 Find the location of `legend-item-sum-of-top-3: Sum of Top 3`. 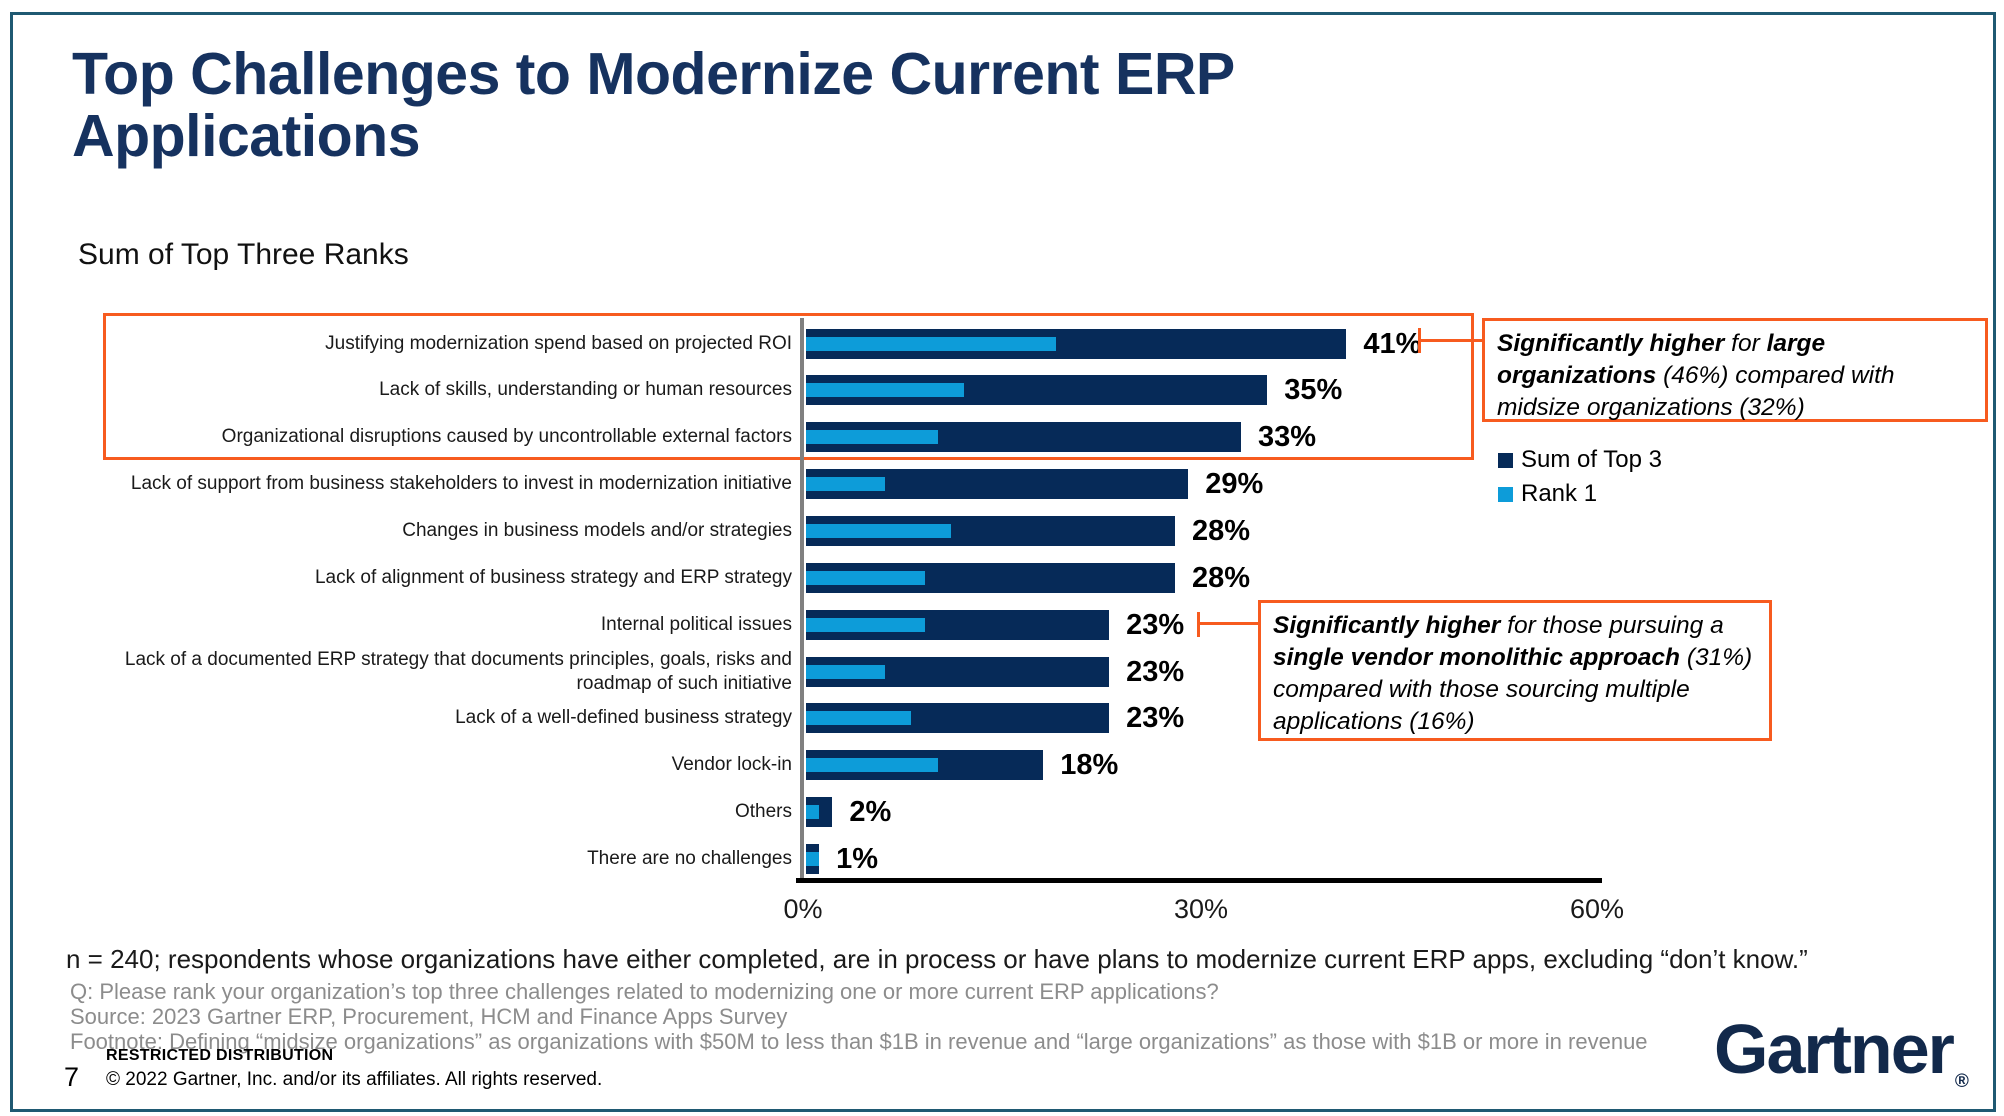

legend-item-sum-of-top-3: Sum of Top 3 is located at coordinates (1580, 460).